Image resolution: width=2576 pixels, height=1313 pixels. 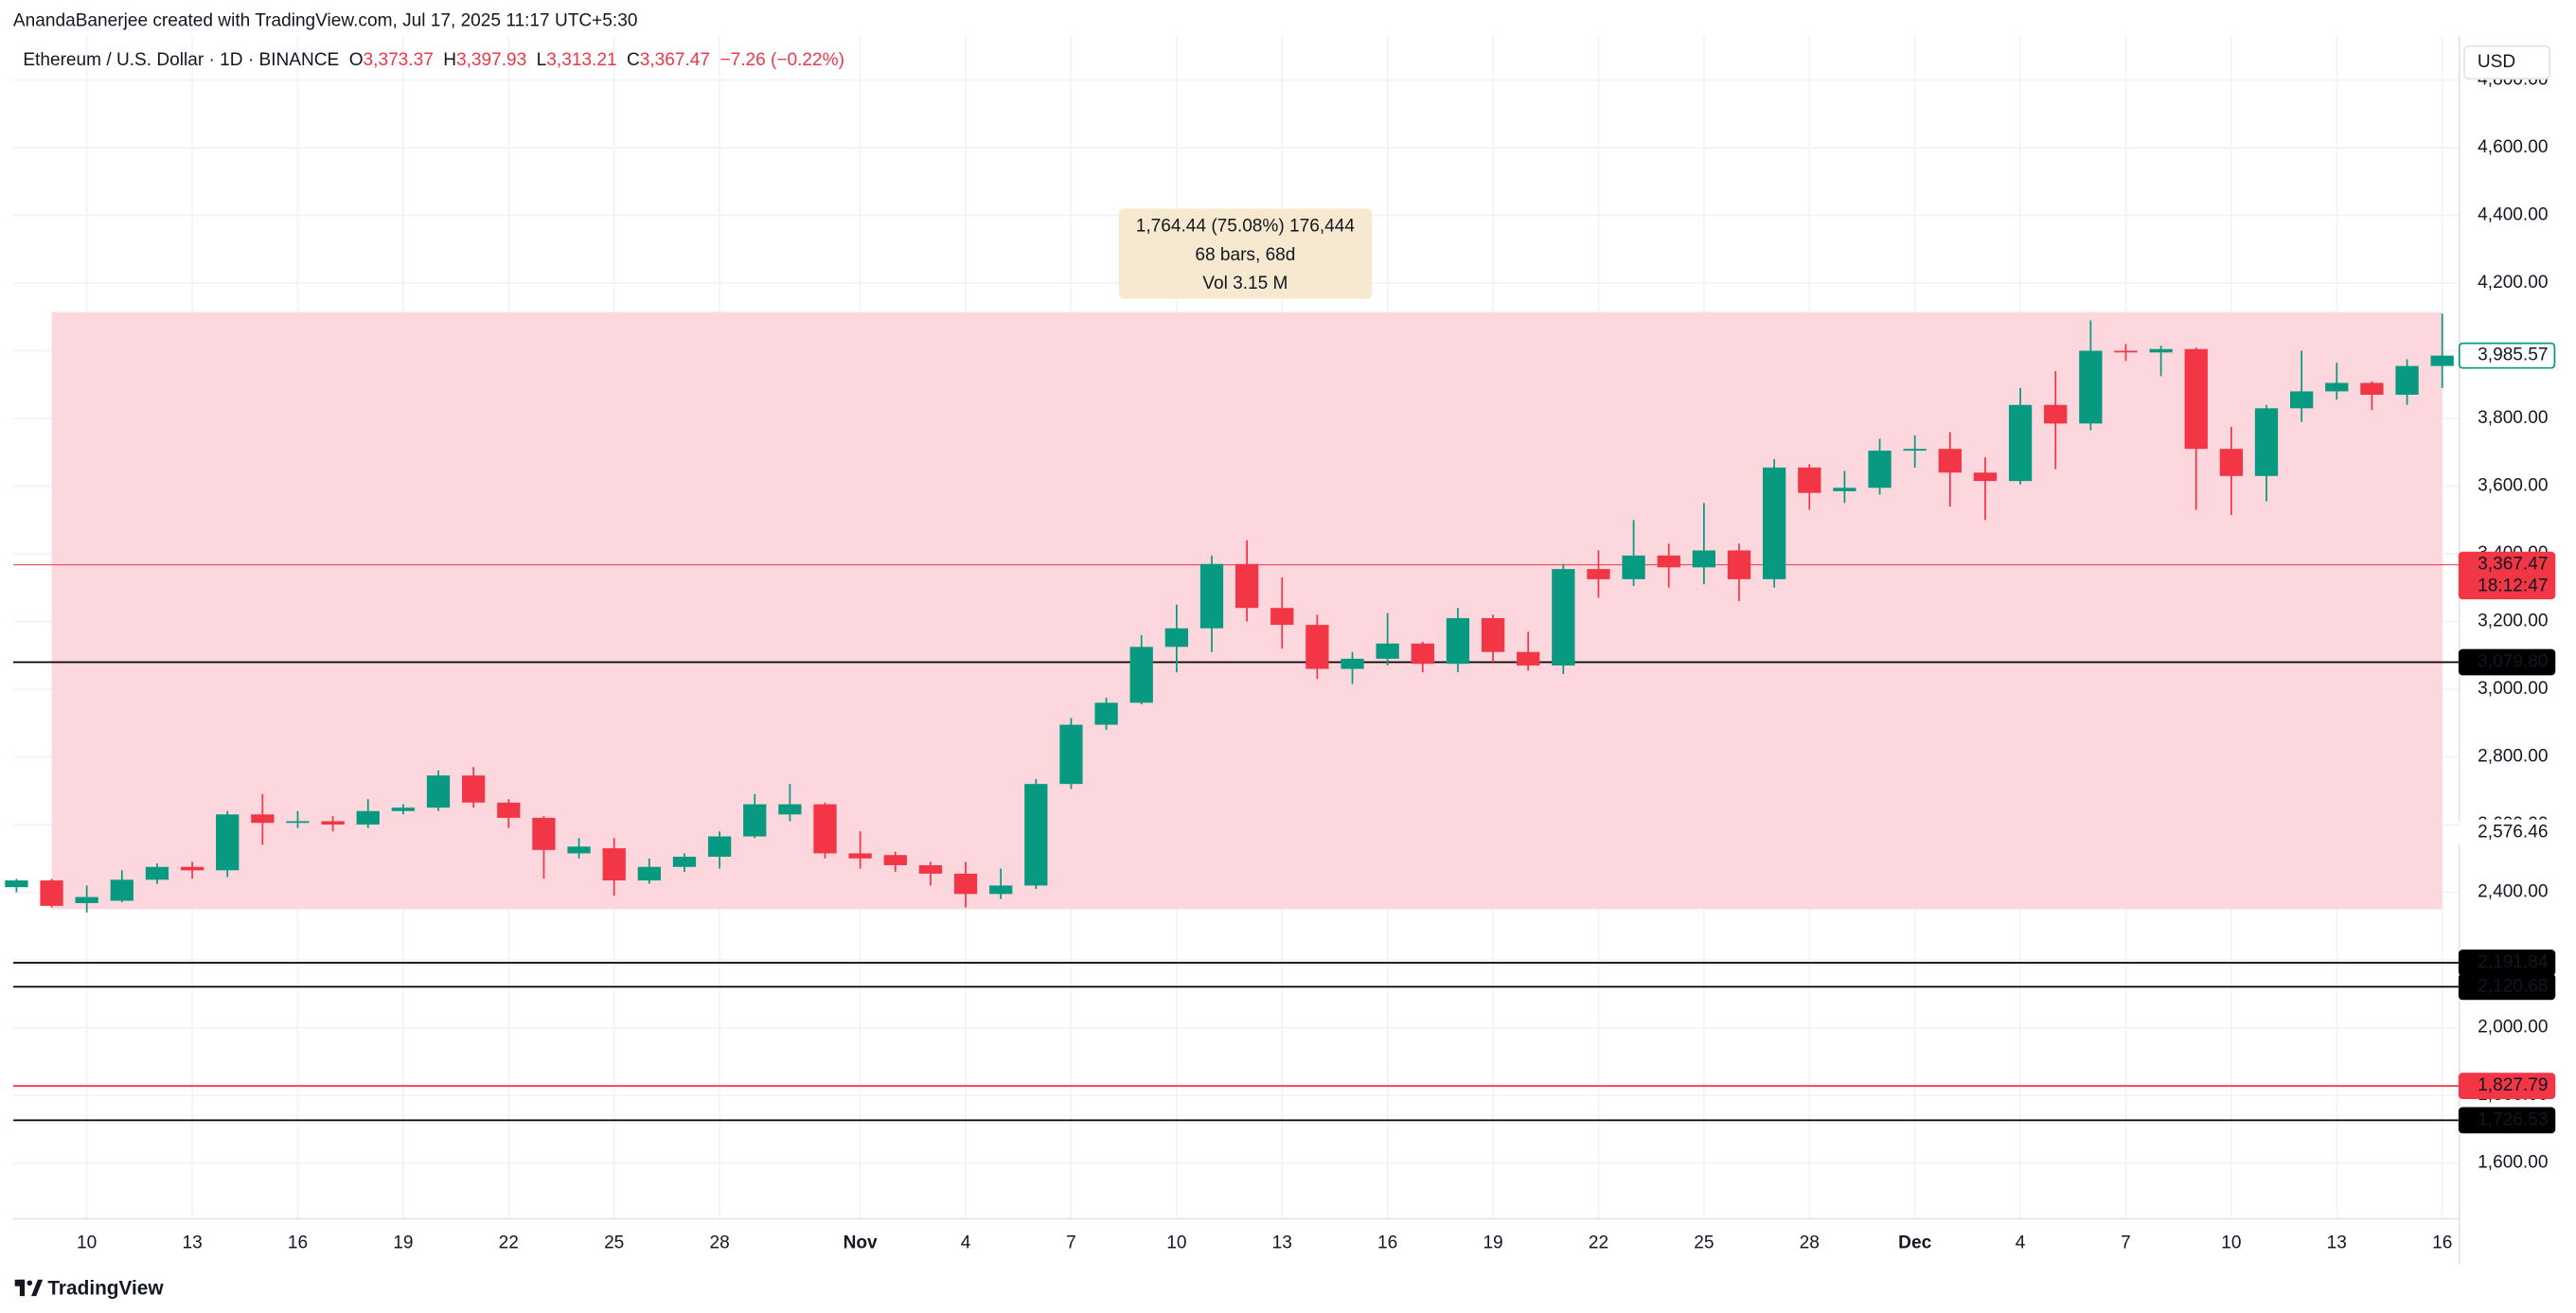 I want to click on brand: TradingView, so click(x=106, y=1289).